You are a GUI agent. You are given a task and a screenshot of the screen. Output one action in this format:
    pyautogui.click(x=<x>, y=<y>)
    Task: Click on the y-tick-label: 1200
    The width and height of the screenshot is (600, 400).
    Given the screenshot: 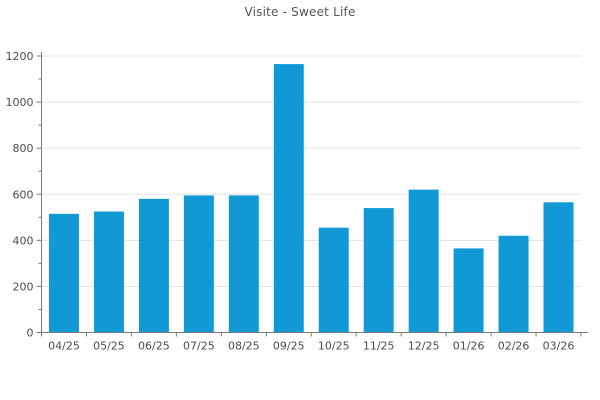 What is the action you would take?
    pyautogui.click(x=20, y=56)
    